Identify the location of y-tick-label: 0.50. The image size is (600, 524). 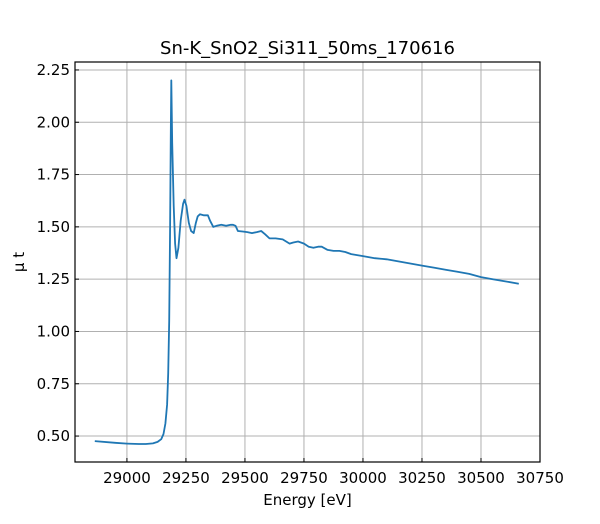
(53, 436).